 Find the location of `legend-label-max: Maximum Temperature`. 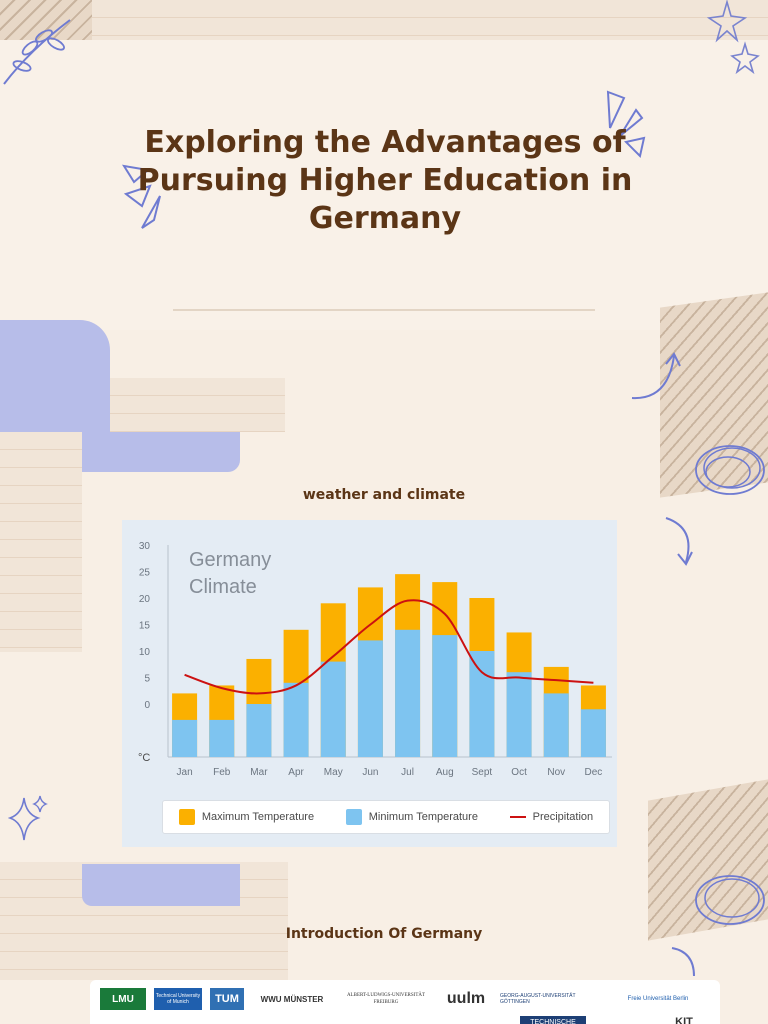

legend-label-max: Maximum Temperature is located at coordinates (258, 817).